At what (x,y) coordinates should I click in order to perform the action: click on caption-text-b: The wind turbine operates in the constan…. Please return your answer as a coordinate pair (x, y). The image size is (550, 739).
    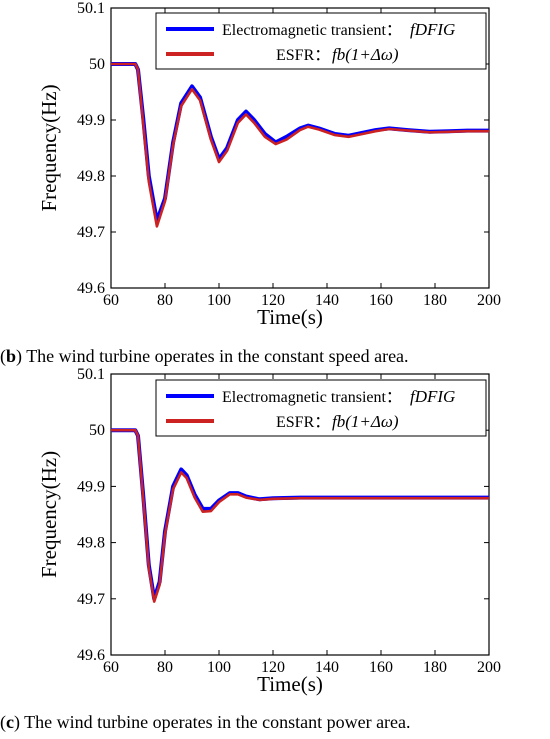
    Looking at the image, I should click on (215, 356).